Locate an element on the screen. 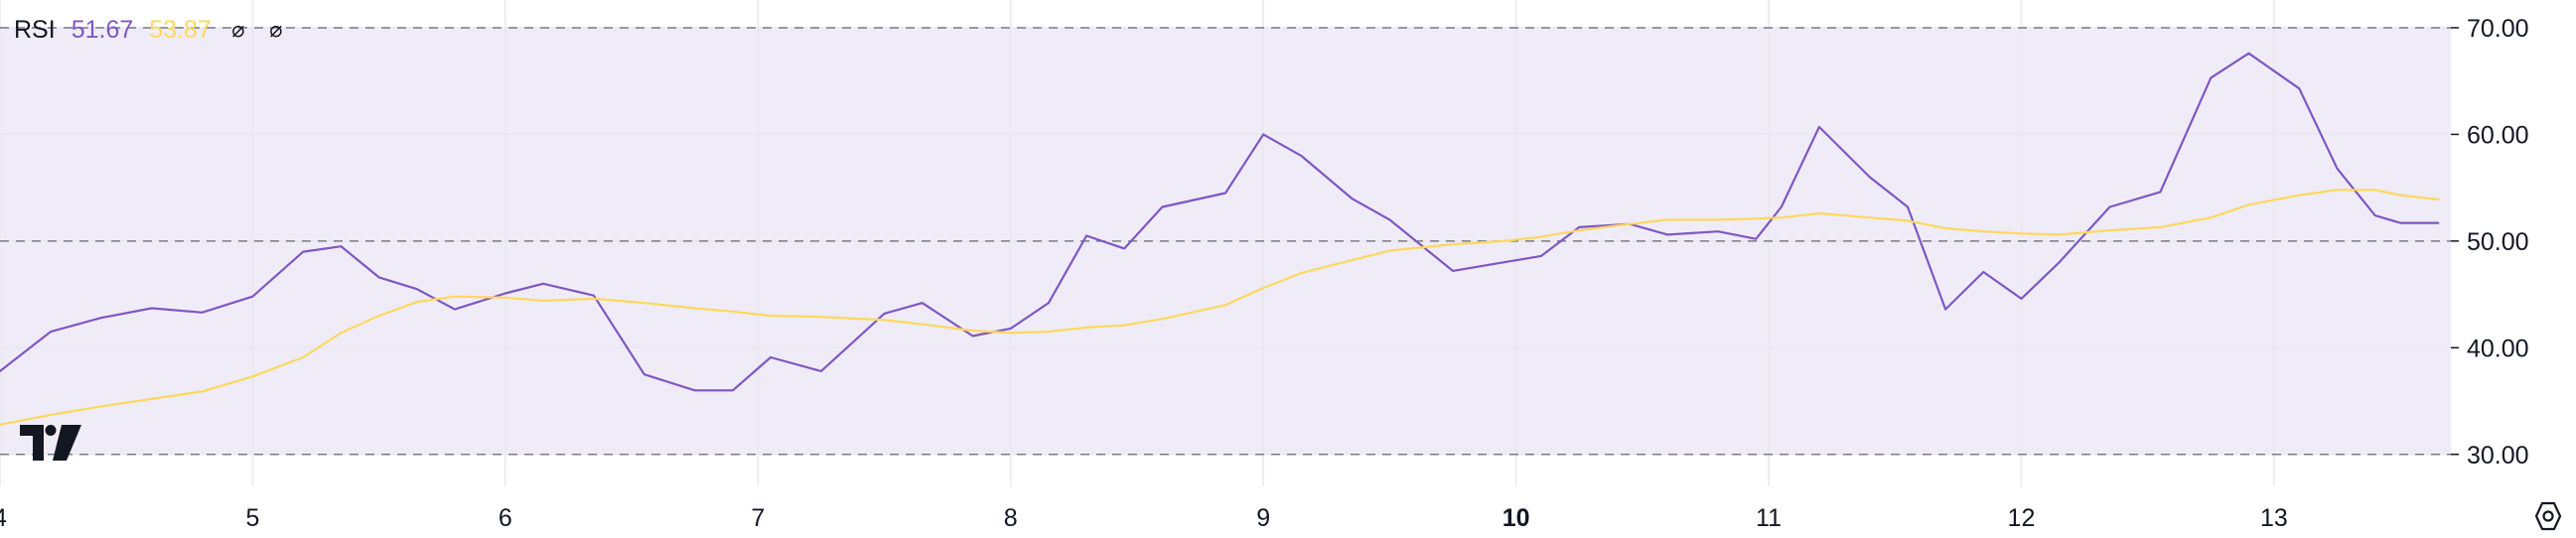  y-tick-label: 60.00 is located at coordinates (2498, 135).